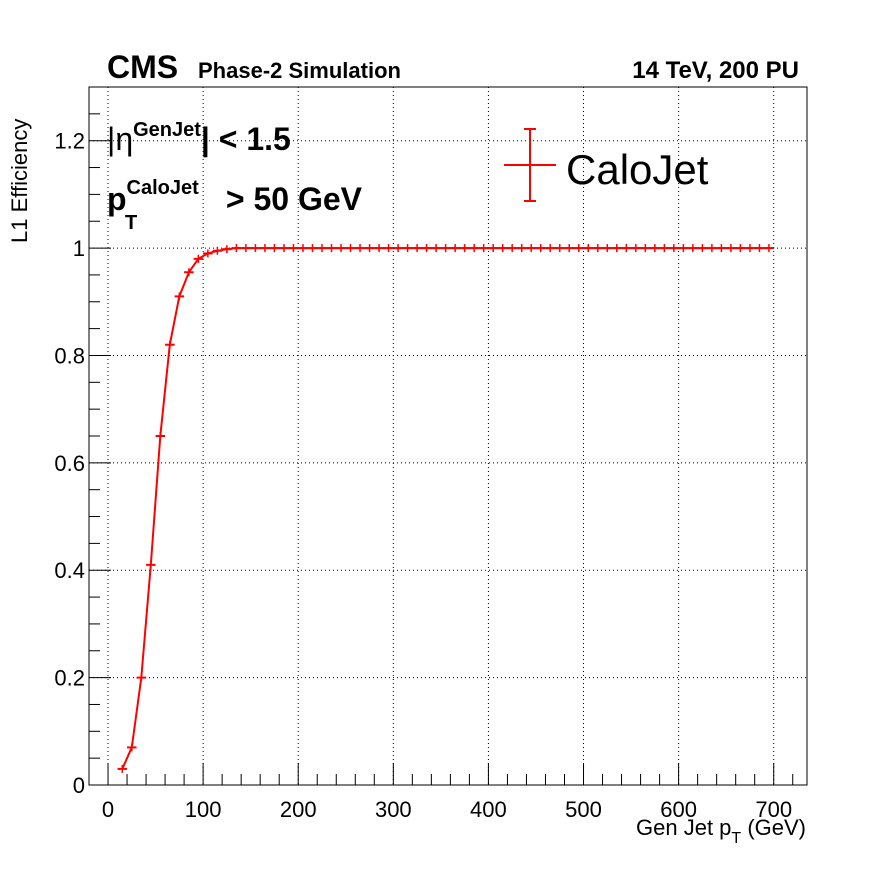 This screenshot has width=896, height=872. What do you see at coordinates (246, 139) in the screenshot?
I see `eta-cut-suffix: | < 1.5` at bounding box center [246, 139].